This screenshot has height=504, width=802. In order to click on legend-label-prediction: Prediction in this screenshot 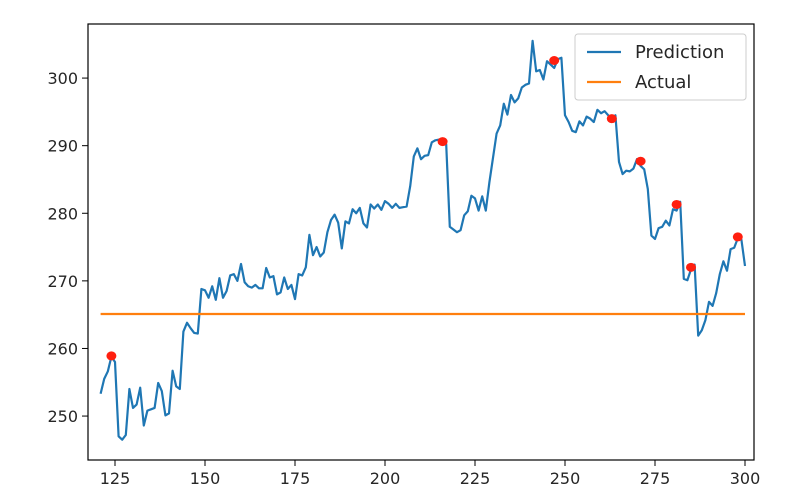, I will do `click(679, 52)`.